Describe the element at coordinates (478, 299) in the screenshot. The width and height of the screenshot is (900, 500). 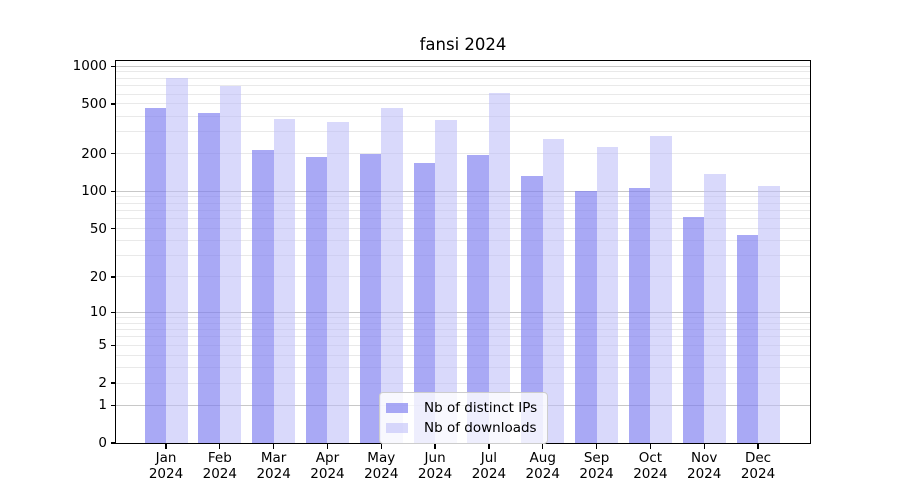
I see `bar-distinct-ips-jul` at that location.